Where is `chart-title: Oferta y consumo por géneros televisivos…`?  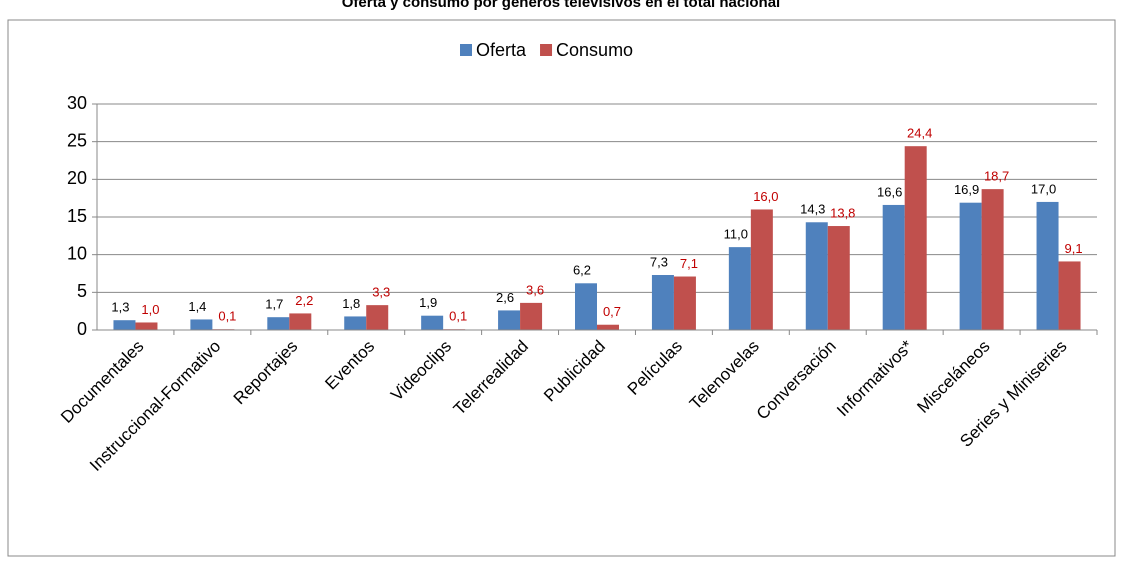 chart-title: Oferta y consumo por géneros televisivos… is located at coordinates (561, 5).